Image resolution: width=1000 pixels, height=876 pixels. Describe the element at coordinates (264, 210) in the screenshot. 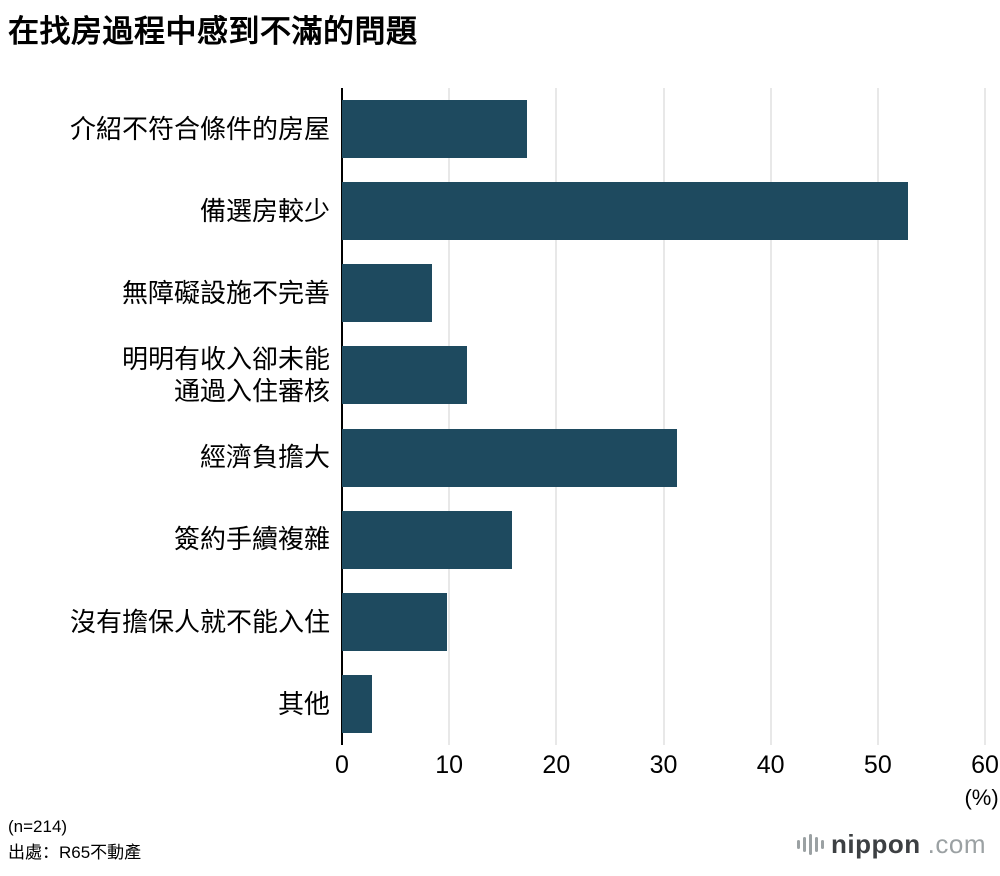

I see `category-label: 備選房較少` at that location.